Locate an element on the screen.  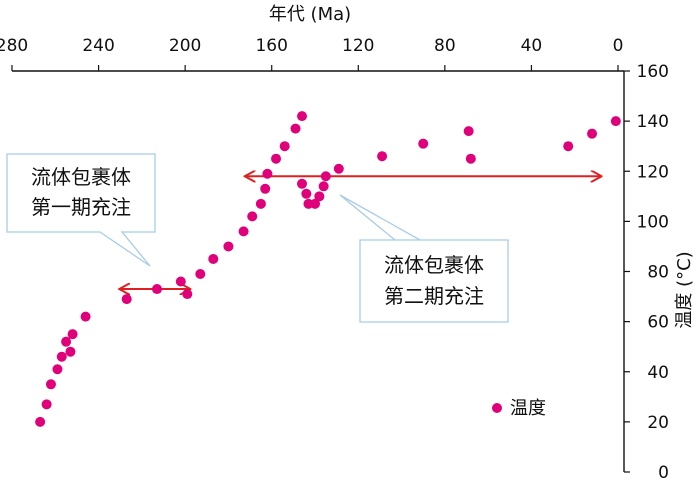
y-axis: 0 20 40 60 80 100 120 140 160 is located at coordinates (646, 271).